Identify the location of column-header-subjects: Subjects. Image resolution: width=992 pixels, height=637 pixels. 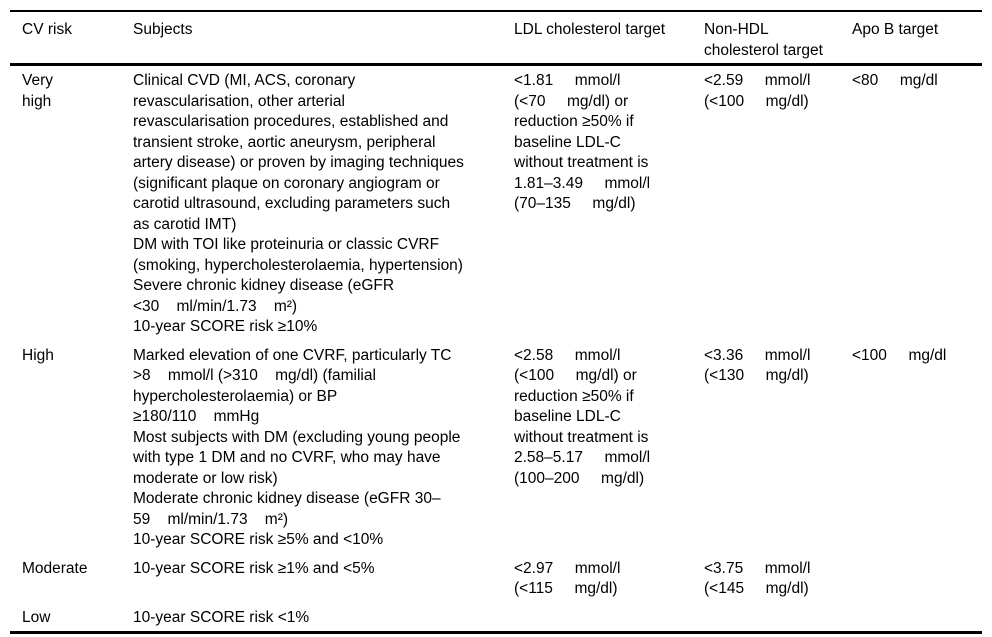
(323, 38).